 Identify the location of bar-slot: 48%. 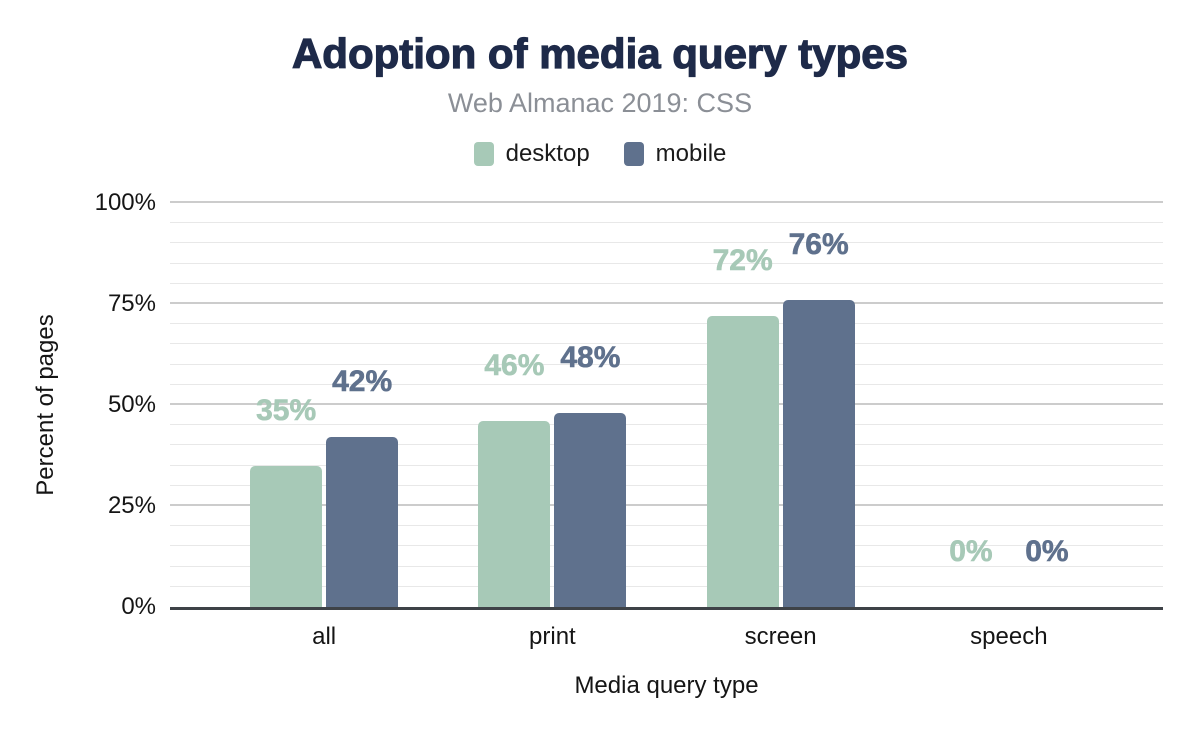
(590, 405).